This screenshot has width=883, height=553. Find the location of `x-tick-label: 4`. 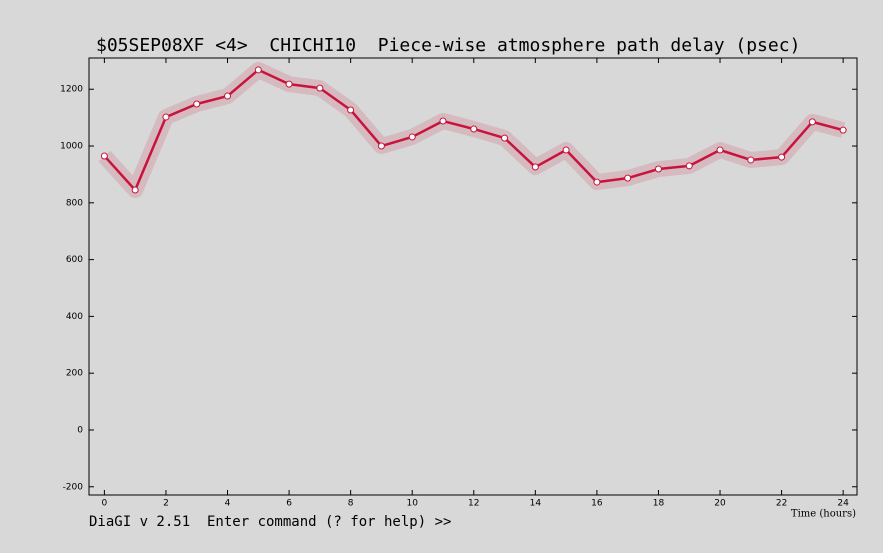

x-tick-label: 4 is located at coordinates (228, 504).